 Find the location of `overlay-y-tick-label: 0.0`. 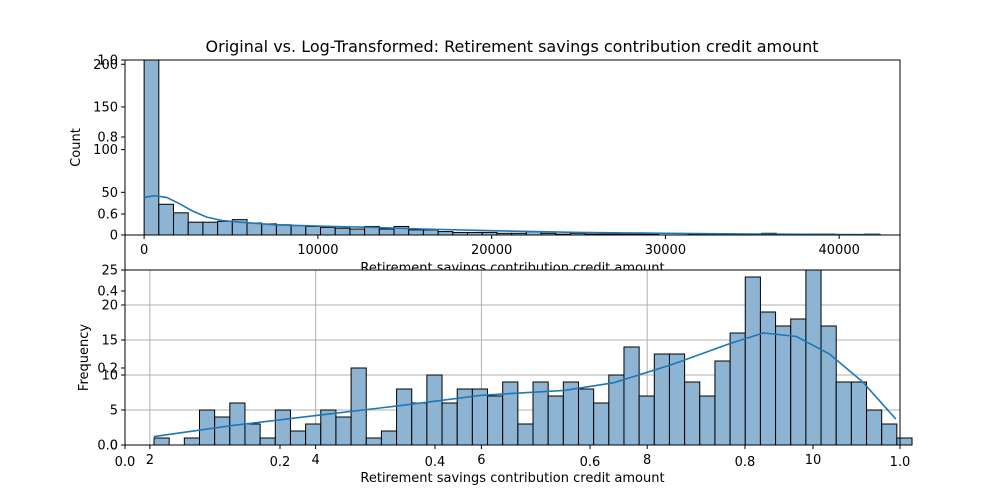

overlay-y-tick-label: 0.0 is located at coordinates (107, 446).